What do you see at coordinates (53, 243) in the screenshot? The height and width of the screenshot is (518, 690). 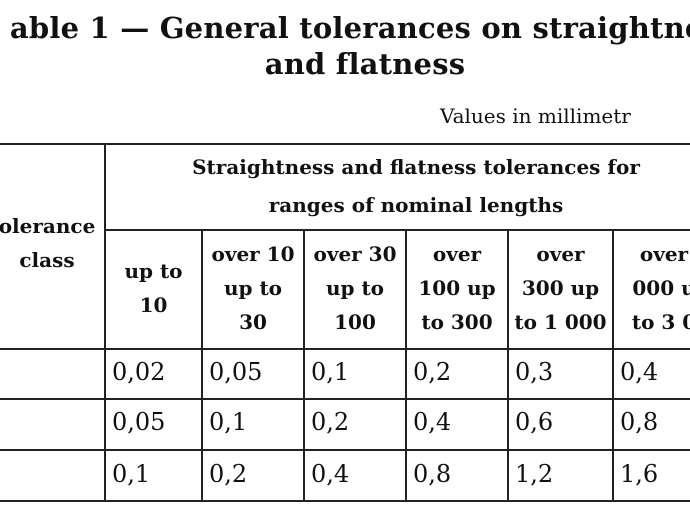 I see `class-header: olerance class` at bounding box center [53, 243].